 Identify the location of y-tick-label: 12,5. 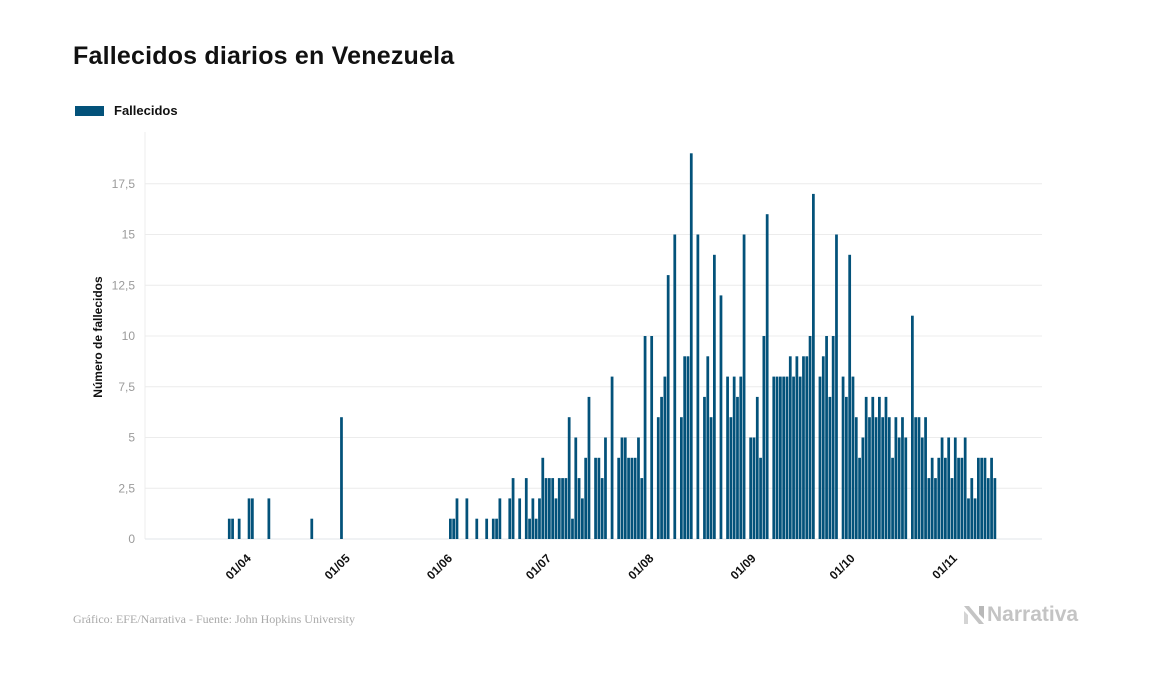
(124, 285).